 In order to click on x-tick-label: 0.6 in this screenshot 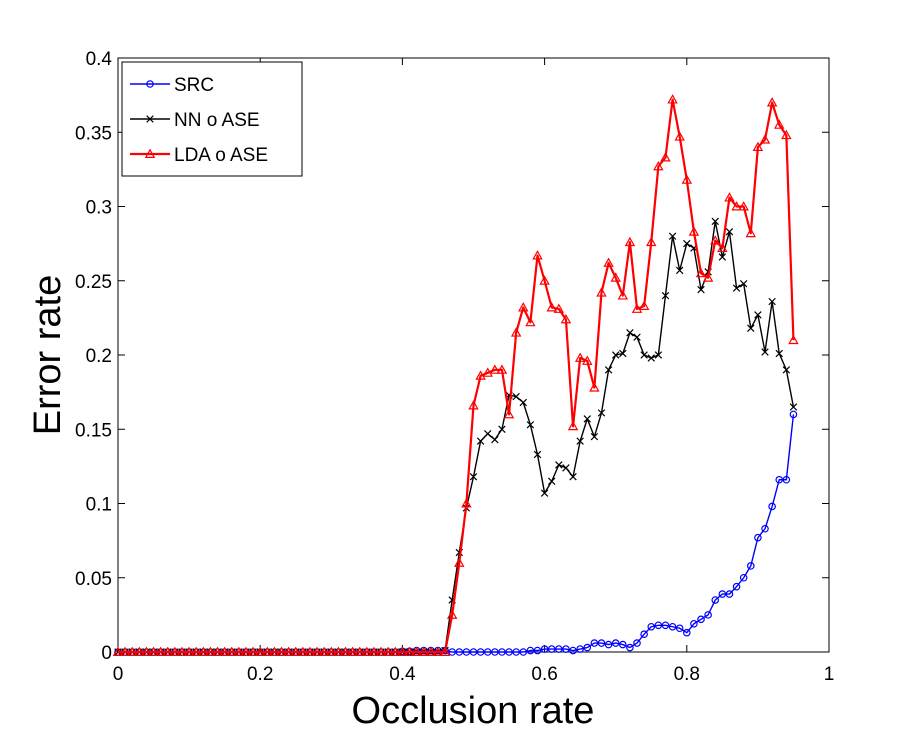, I will do `click(544, 674)`.